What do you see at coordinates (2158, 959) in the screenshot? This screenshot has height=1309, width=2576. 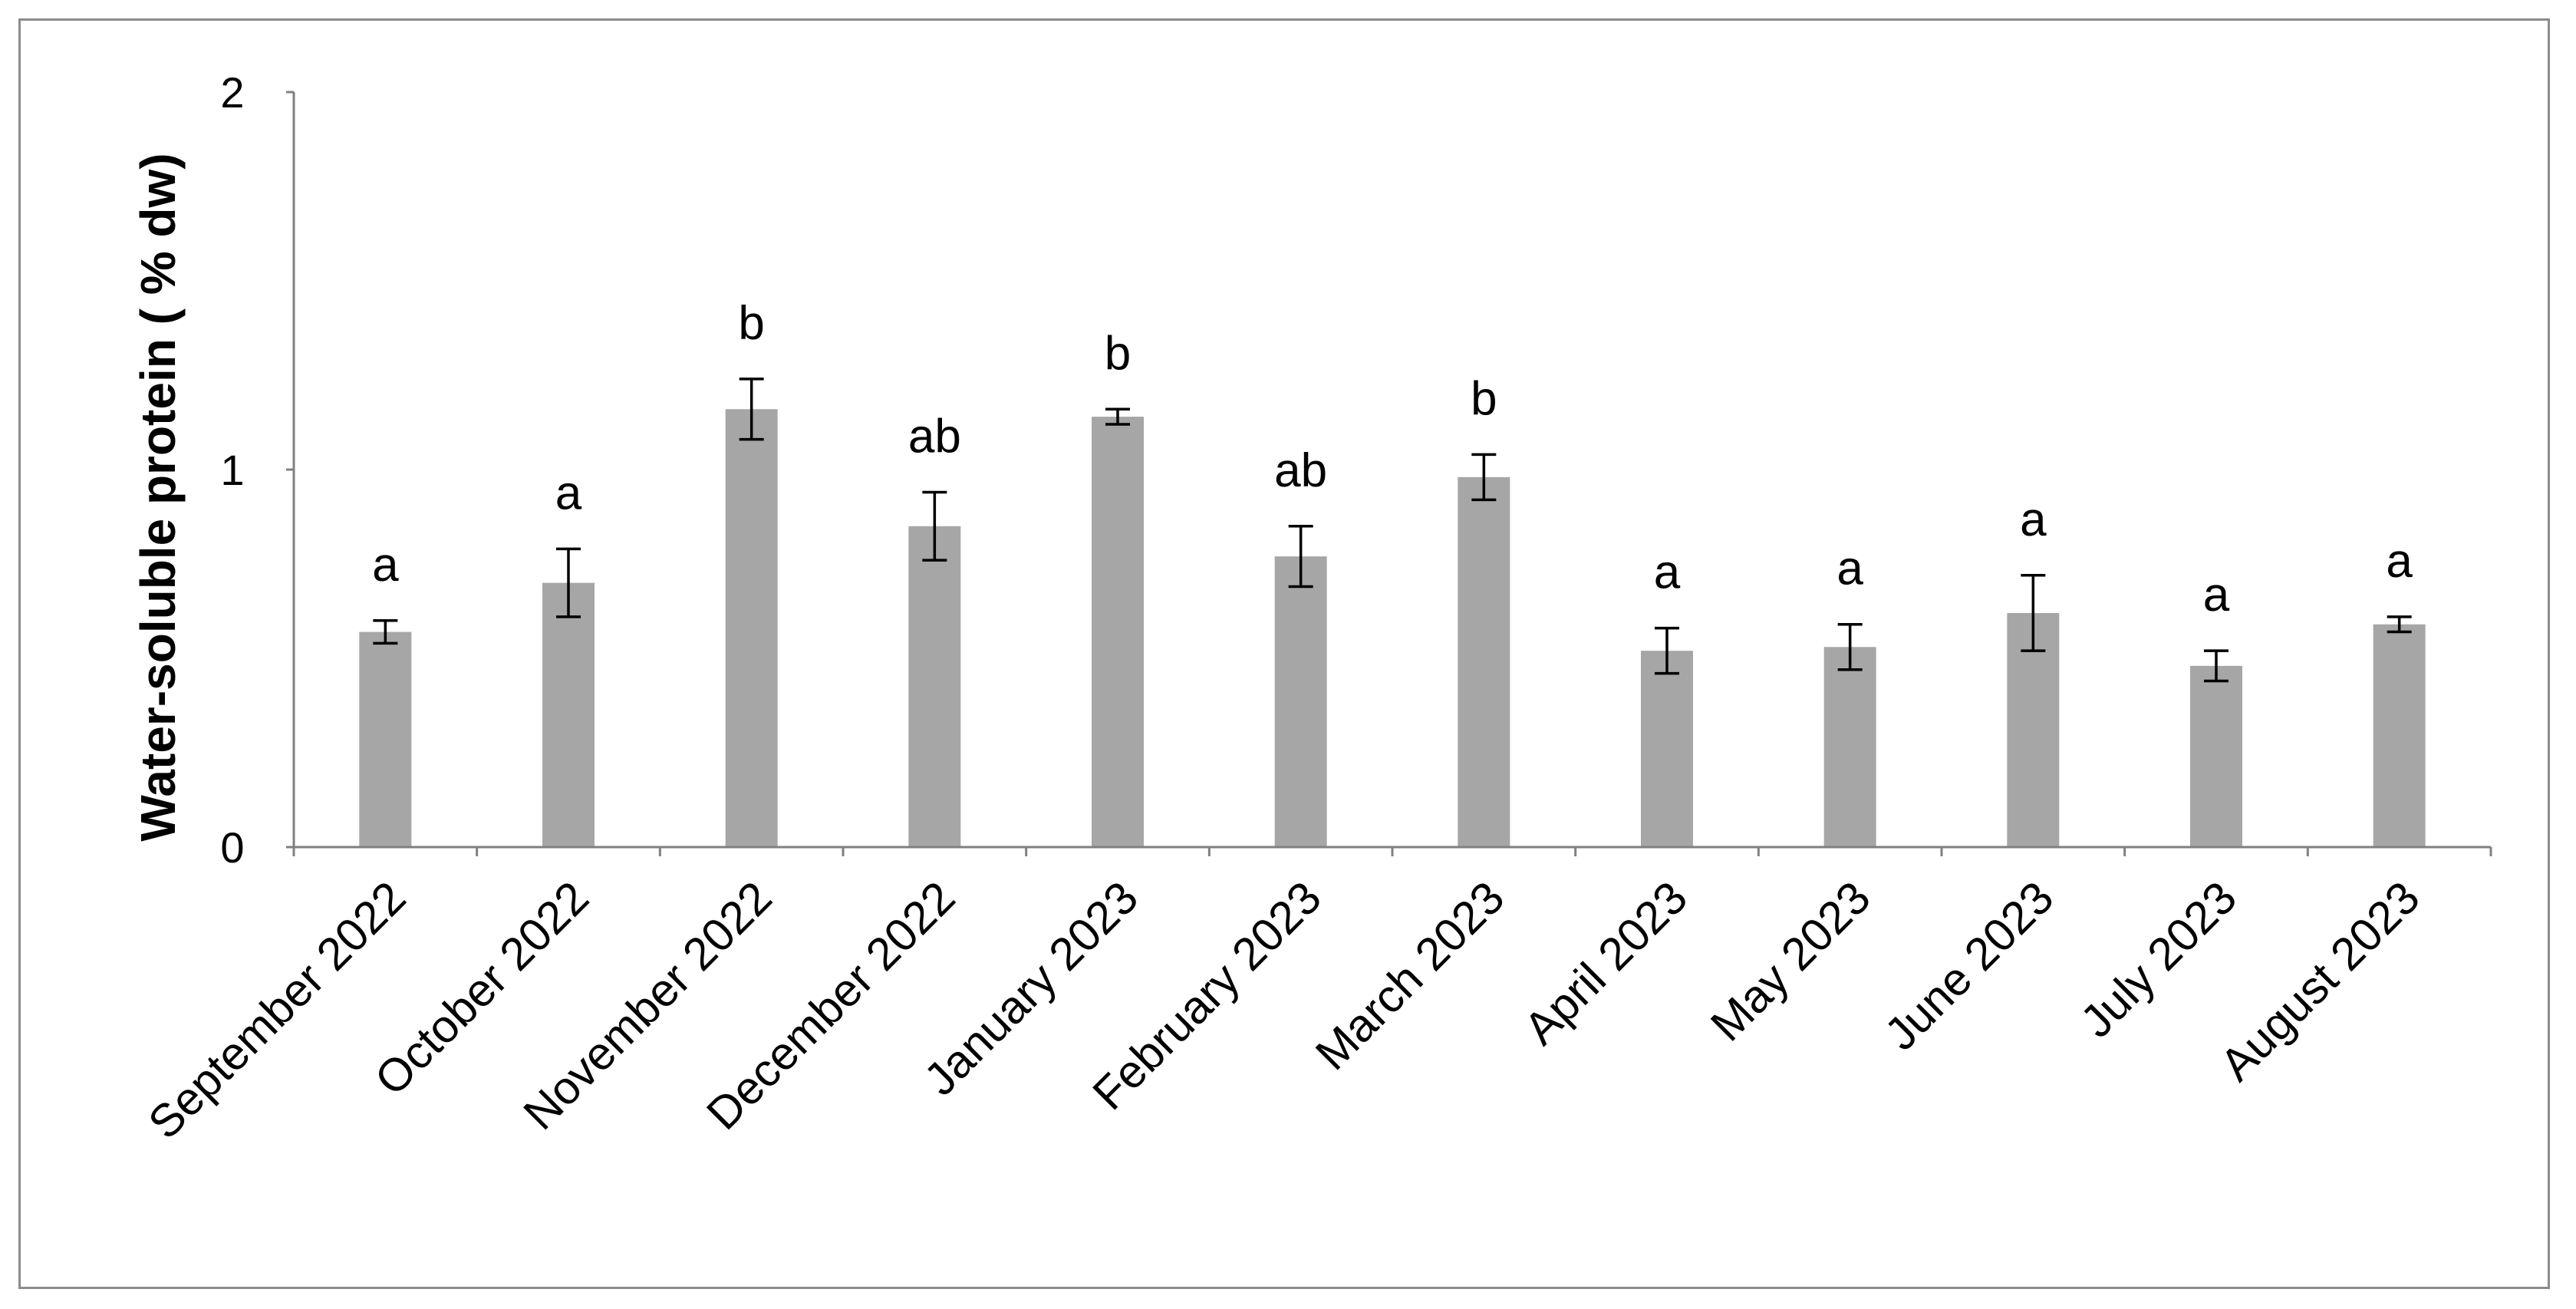 I see `x-tick-label: July 2023` at bounding box center [2158, 959].